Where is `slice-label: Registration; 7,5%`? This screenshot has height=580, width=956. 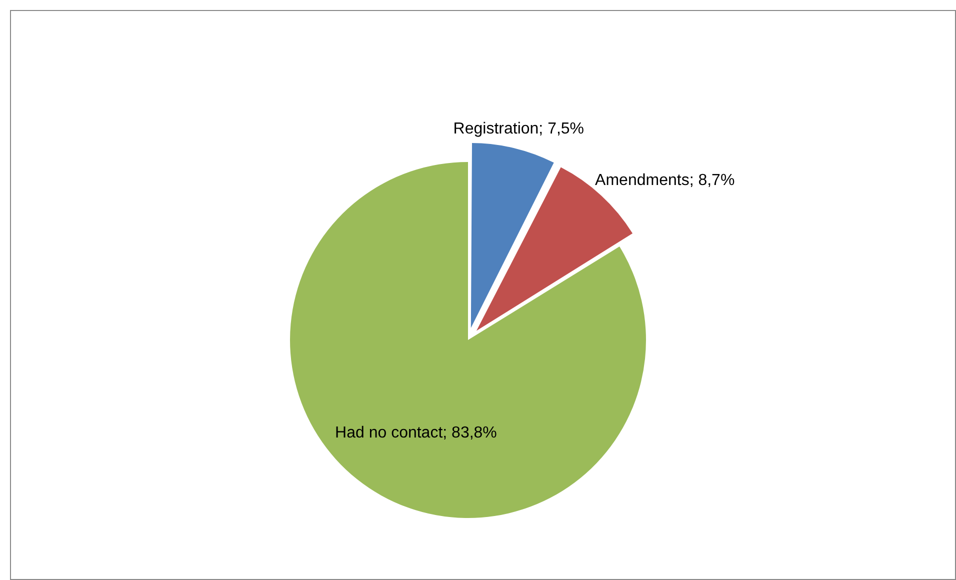
slice-label: Registration; 7,5% is located at coordinates (518, 129).